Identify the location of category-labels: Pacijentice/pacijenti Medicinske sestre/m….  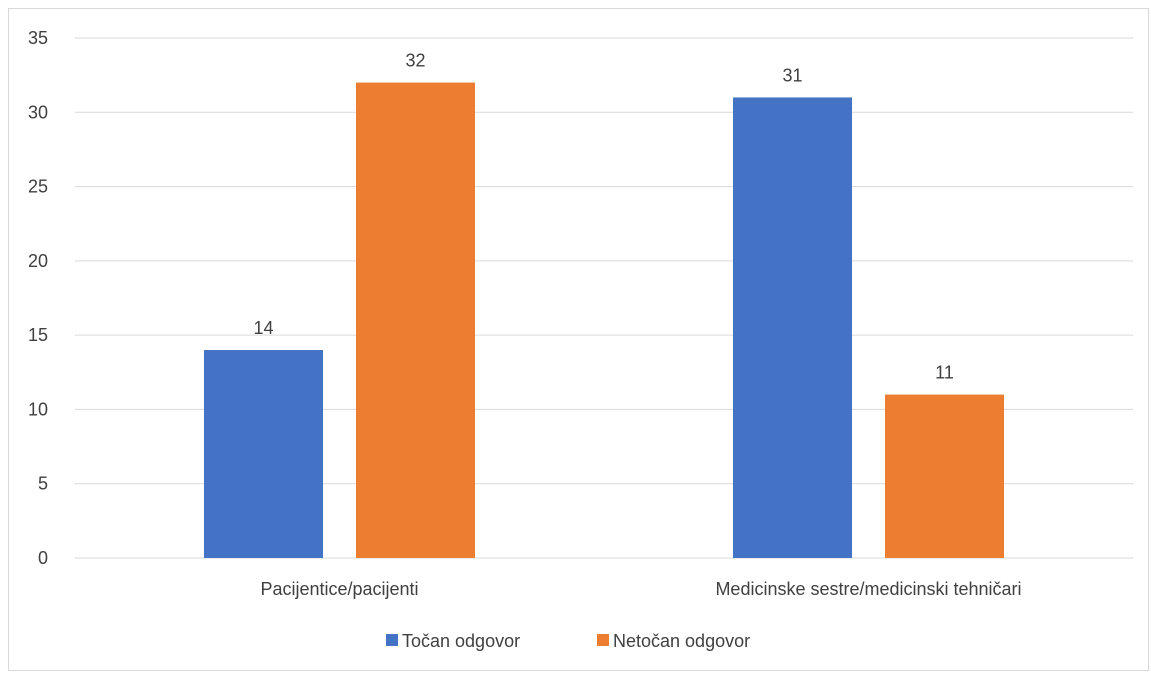
(640, 589).